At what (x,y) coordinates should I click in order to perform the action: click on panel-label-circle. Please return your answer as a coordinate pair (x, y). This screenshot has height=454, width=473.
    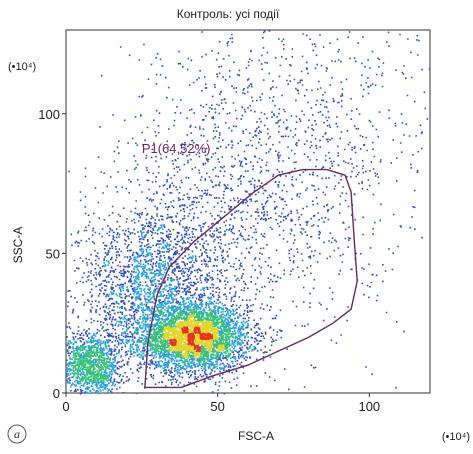
    Looking at the image, I should click on (17, 434).